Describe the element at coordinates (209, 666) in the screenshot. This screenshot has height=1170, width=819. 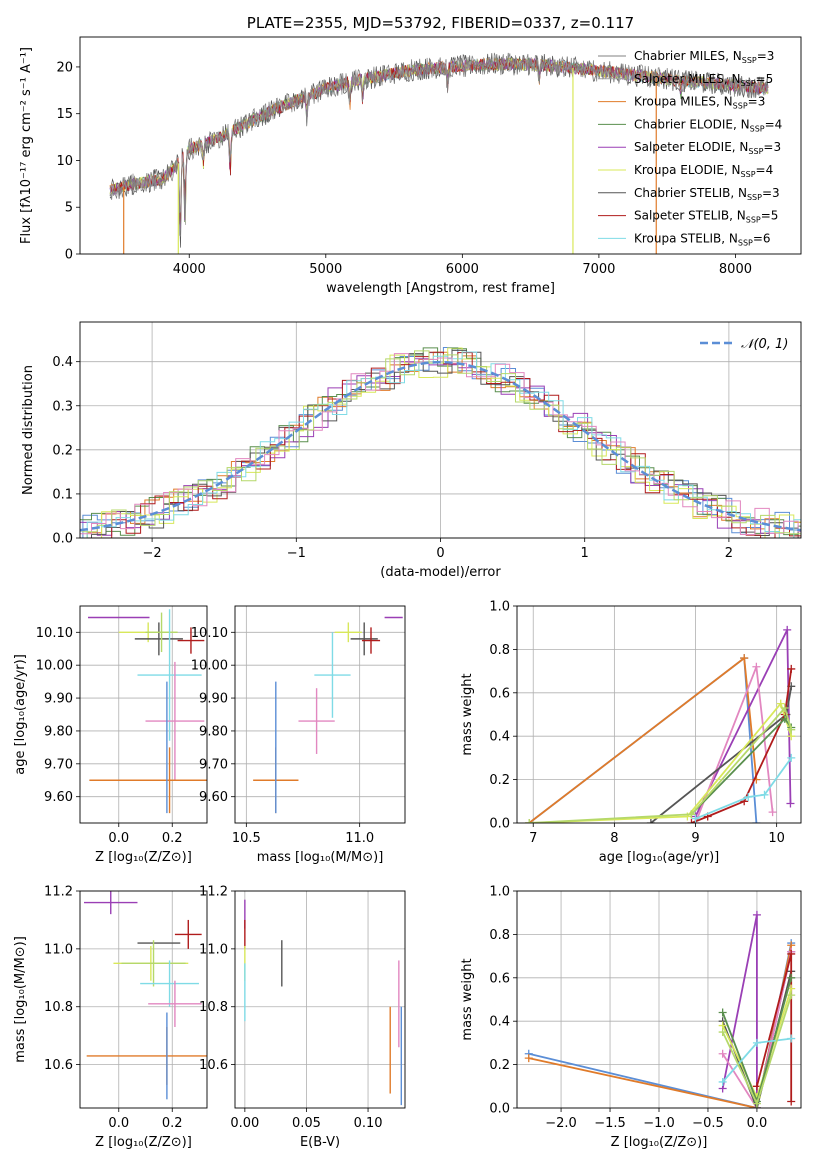
I see `y-tick-label: 10.00` at that location.